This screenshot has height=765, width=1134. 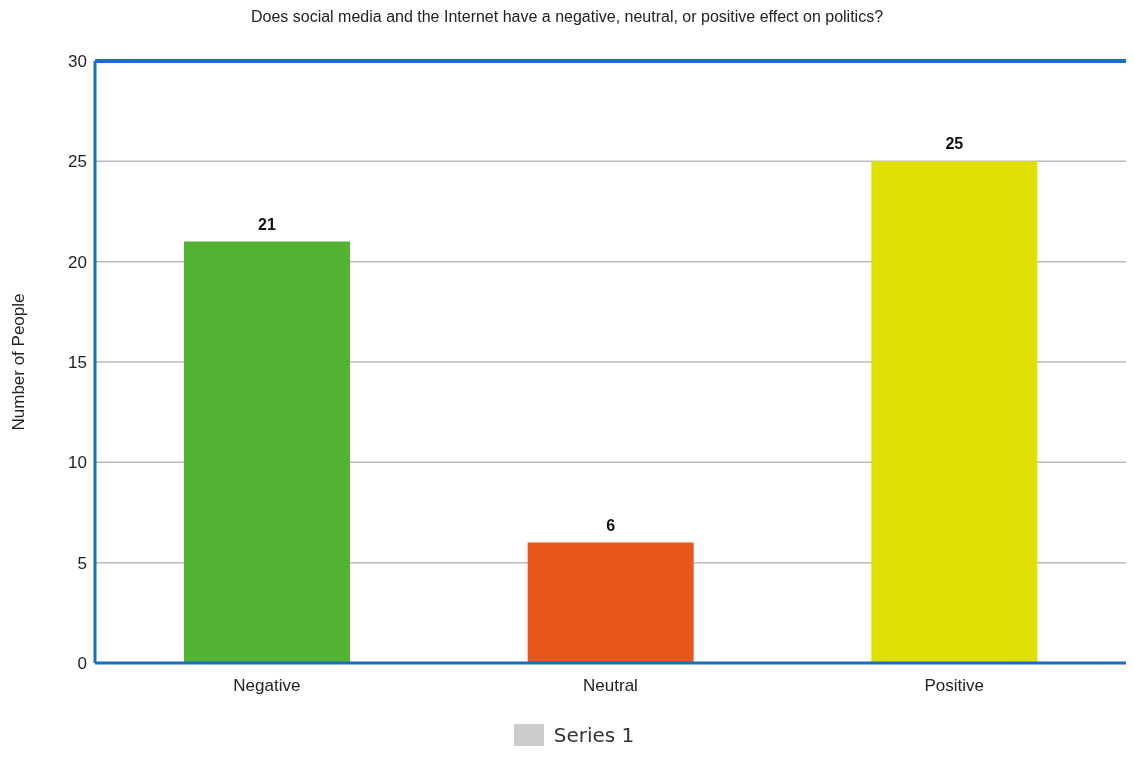 What do you see at coordinates (19, 362) in the screenshot?
I see `y-axis-title: Number of People` at bounding box center [19, 362].